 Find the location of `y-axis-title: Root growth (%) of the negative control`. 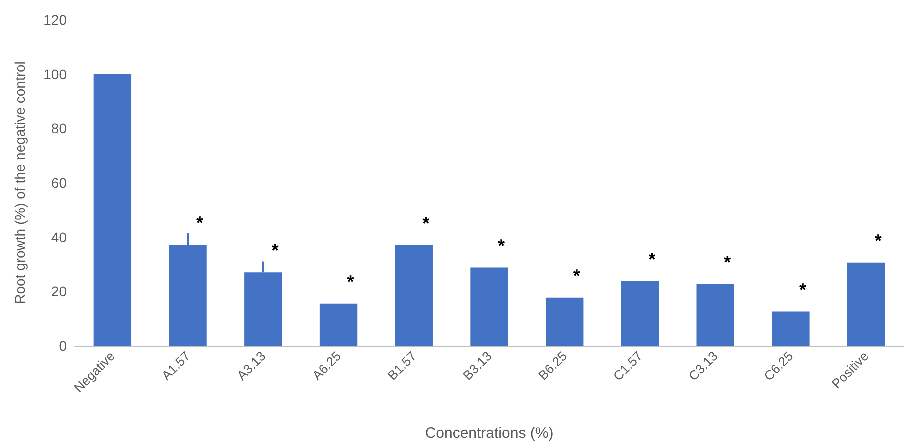

y-axis-title: Root growth (%) of the negative control is located at coordinates (20, 183).